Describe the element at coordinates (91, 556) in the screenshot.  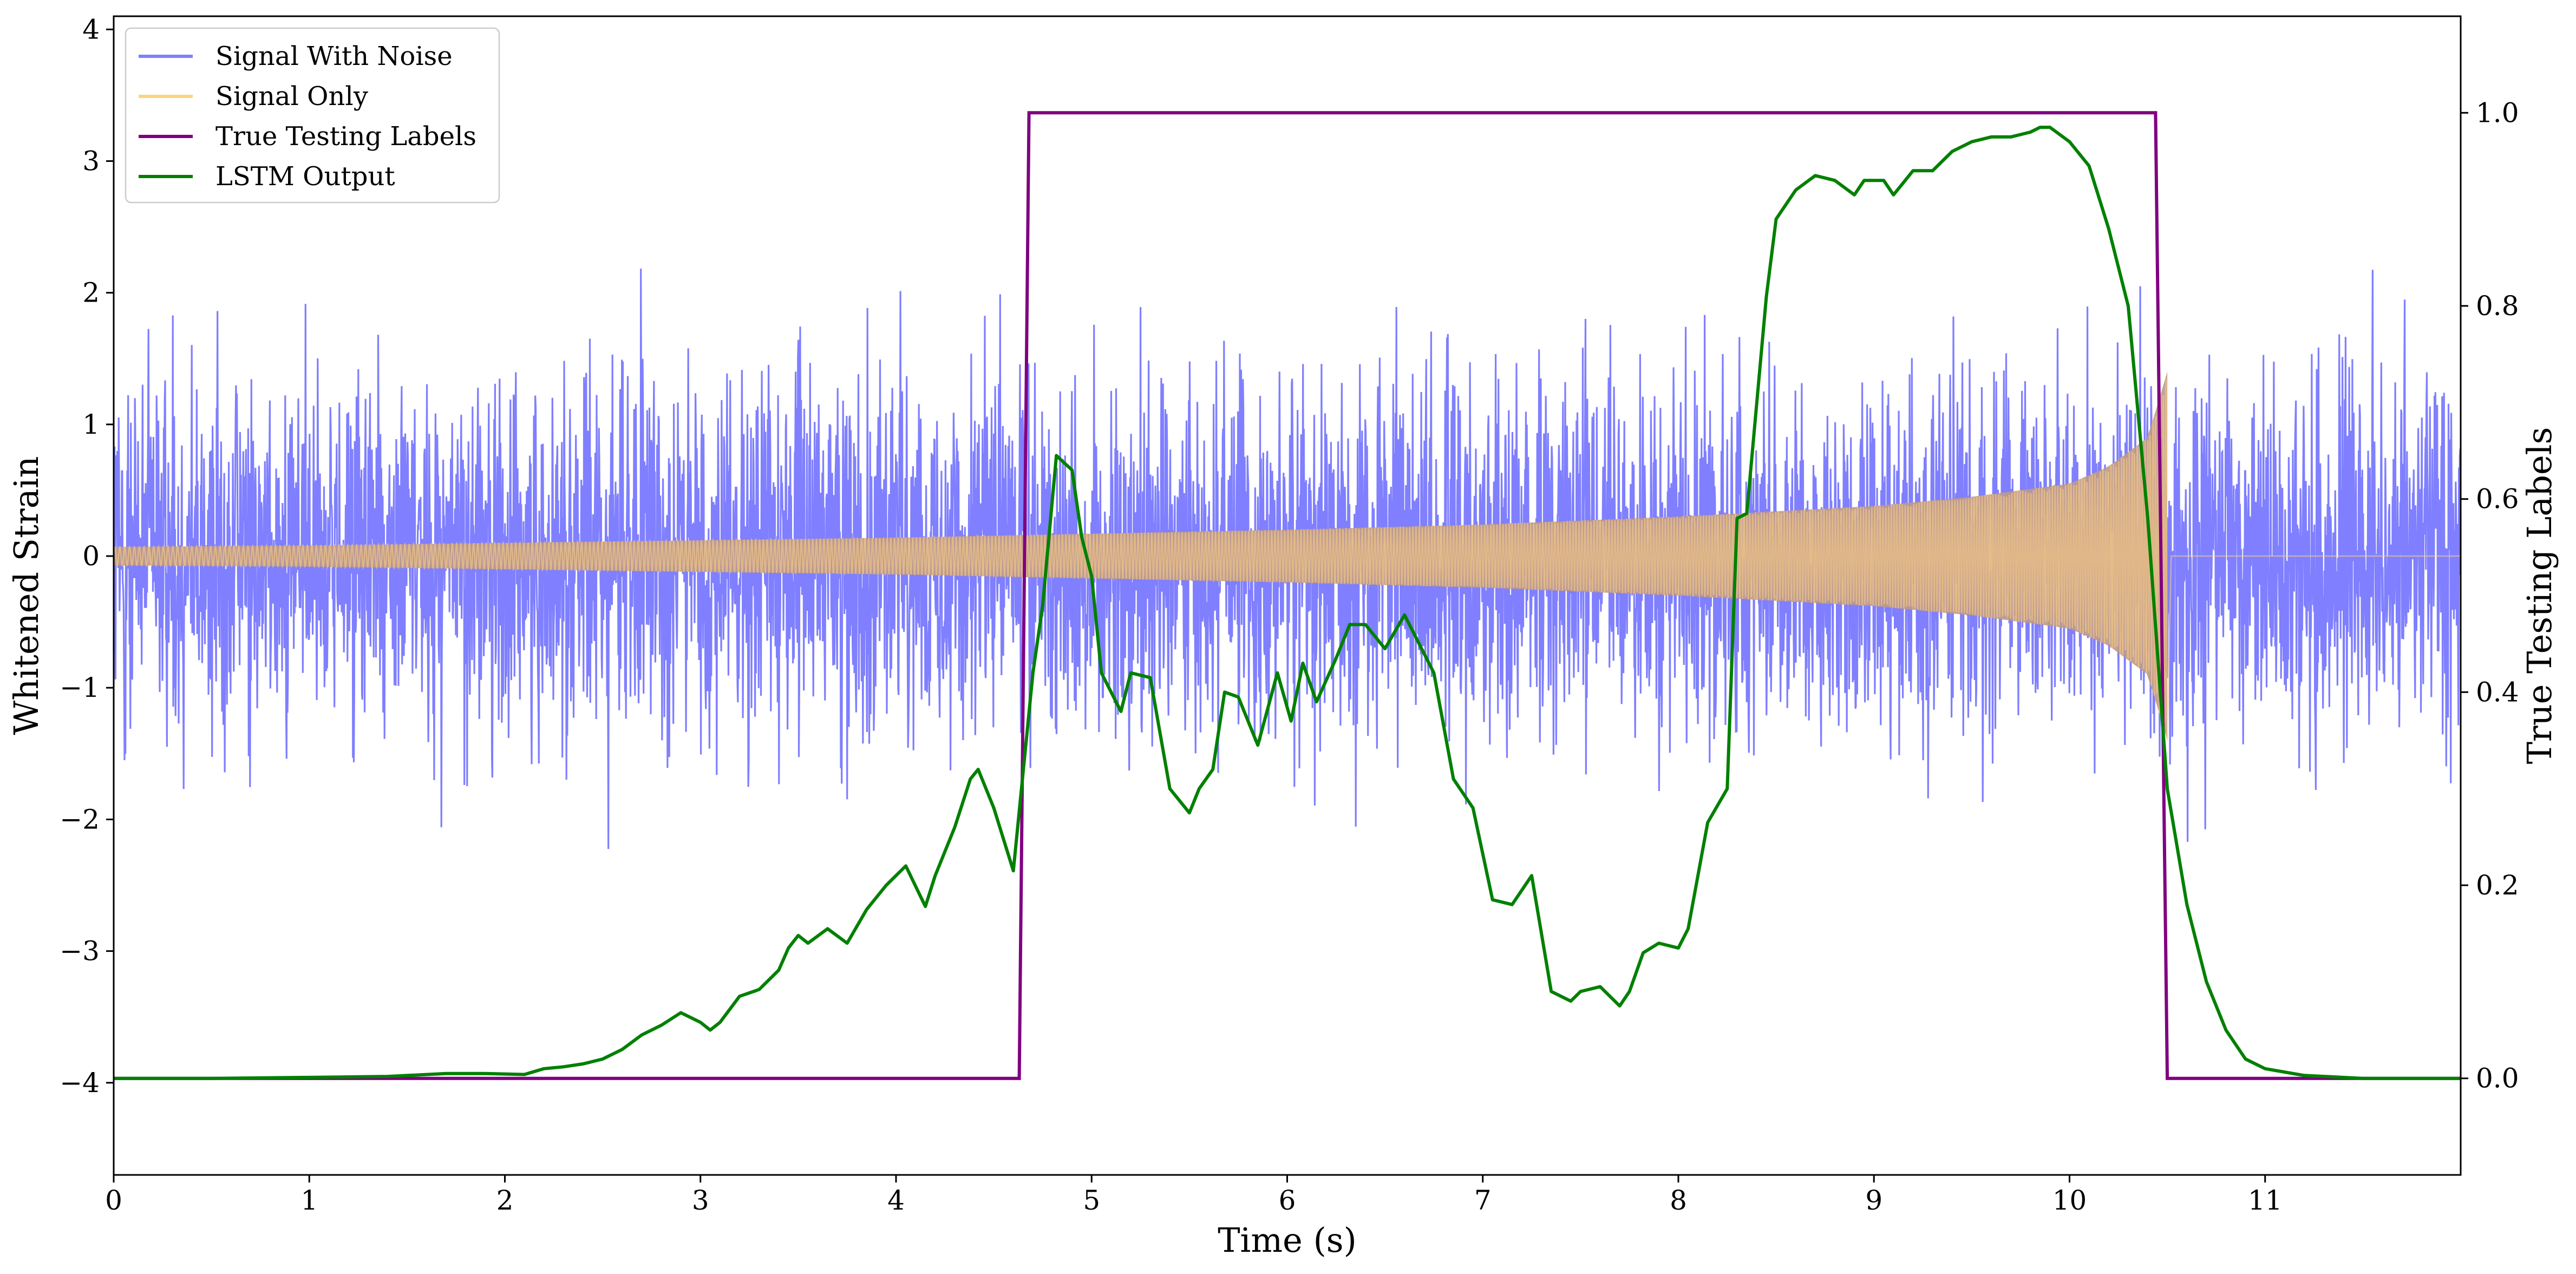
I see `y-left-tick-label: 0` at that location.